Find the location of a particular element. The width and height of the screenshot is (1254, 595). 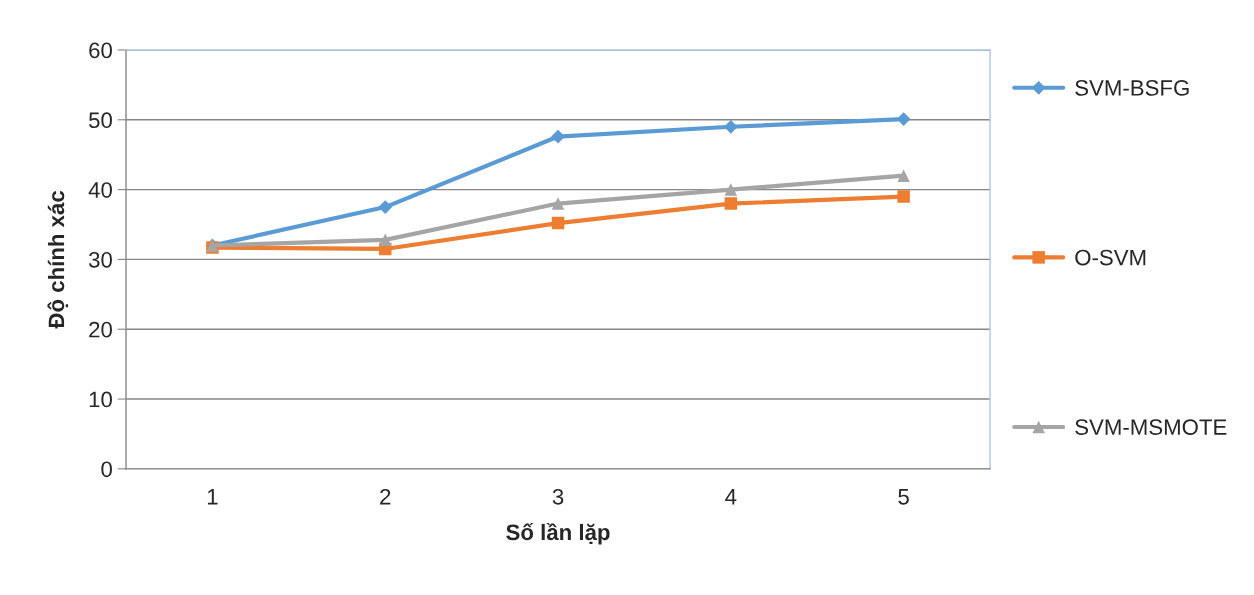

y-tick-label: 40 is located at coordinates (100, 190).